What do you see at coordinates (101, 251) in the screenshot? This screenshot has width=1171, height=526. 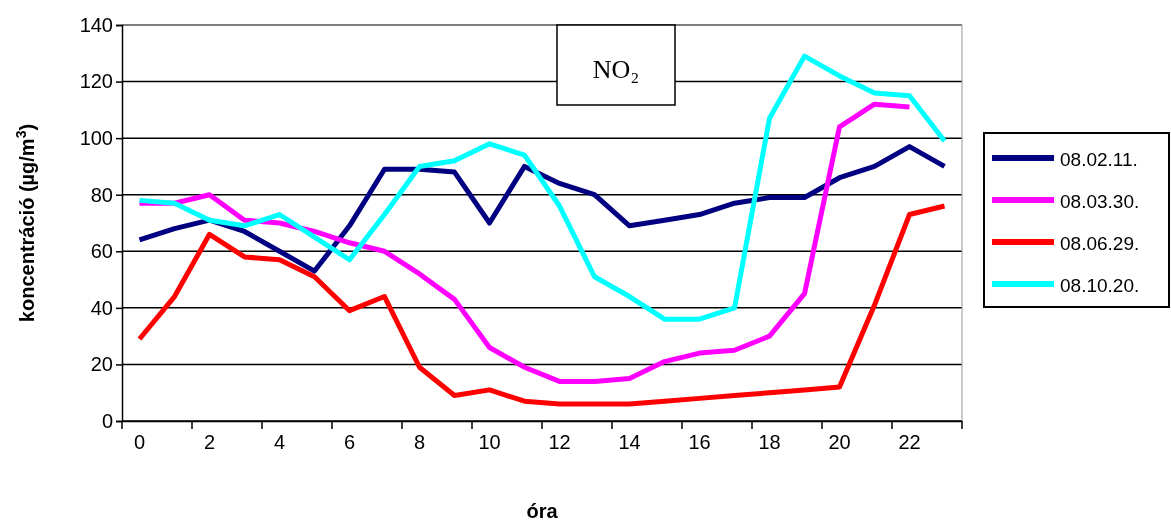 I see `y-tick-label: 60` at bounding box center [101, 251].